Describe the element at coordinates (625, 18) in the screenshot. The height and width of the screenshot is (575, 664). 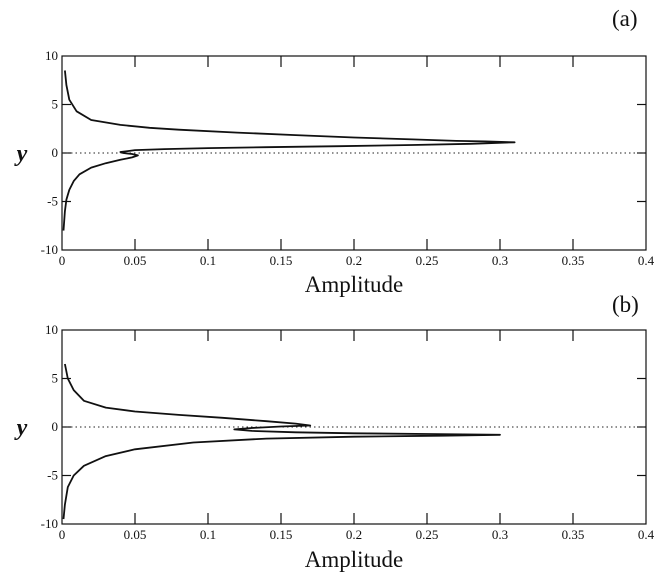
I see `panel-label: (a)` at that location.